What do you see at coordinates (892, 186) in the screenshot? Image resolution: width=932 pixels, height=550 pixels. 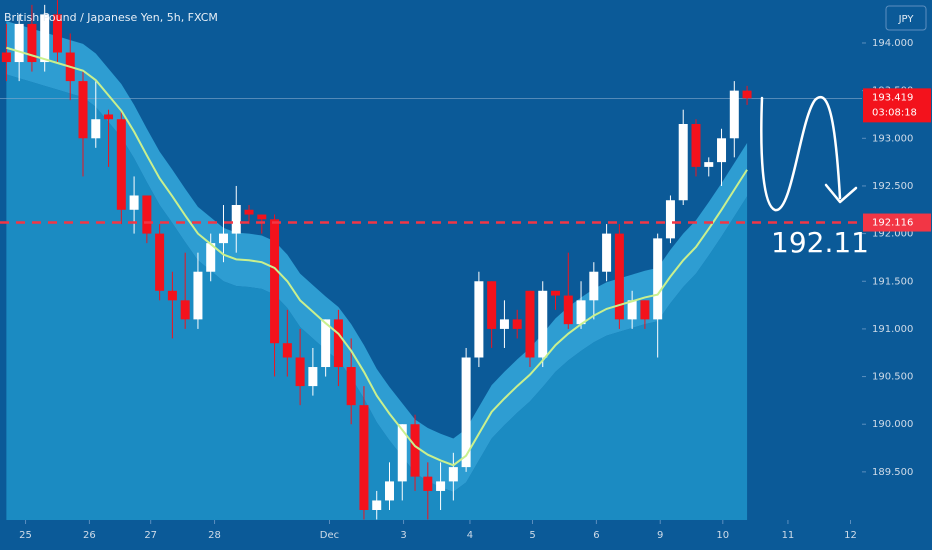 I see `y-tick-label: 192.500` at bounding box center [892, 186].